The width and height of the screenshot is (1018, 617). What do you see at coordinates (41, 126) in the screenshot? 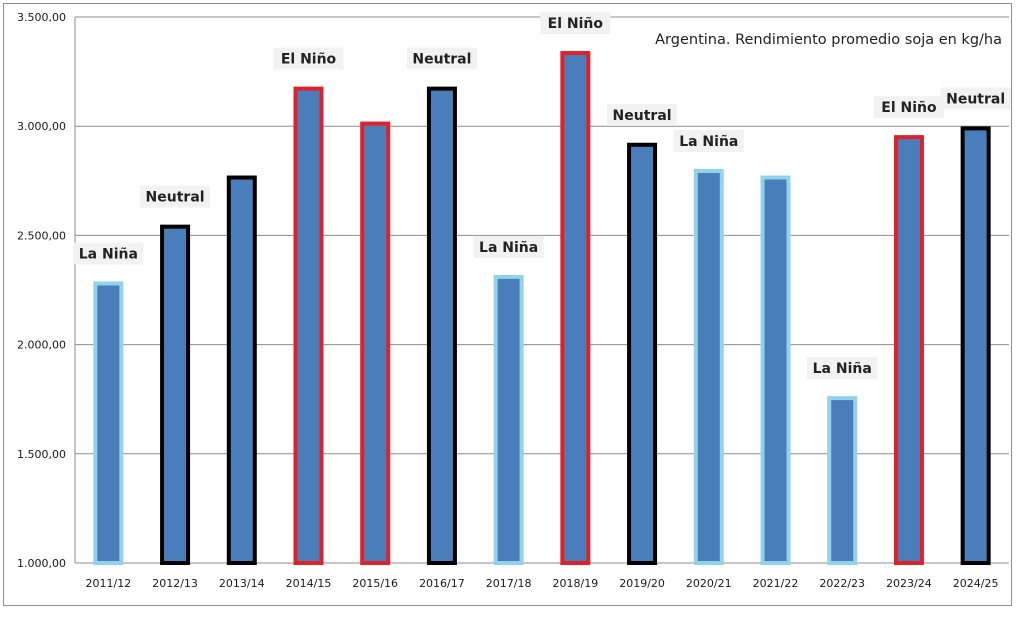
I see `y-tick-label: 3.000,00` at bounding box center [41, 126].